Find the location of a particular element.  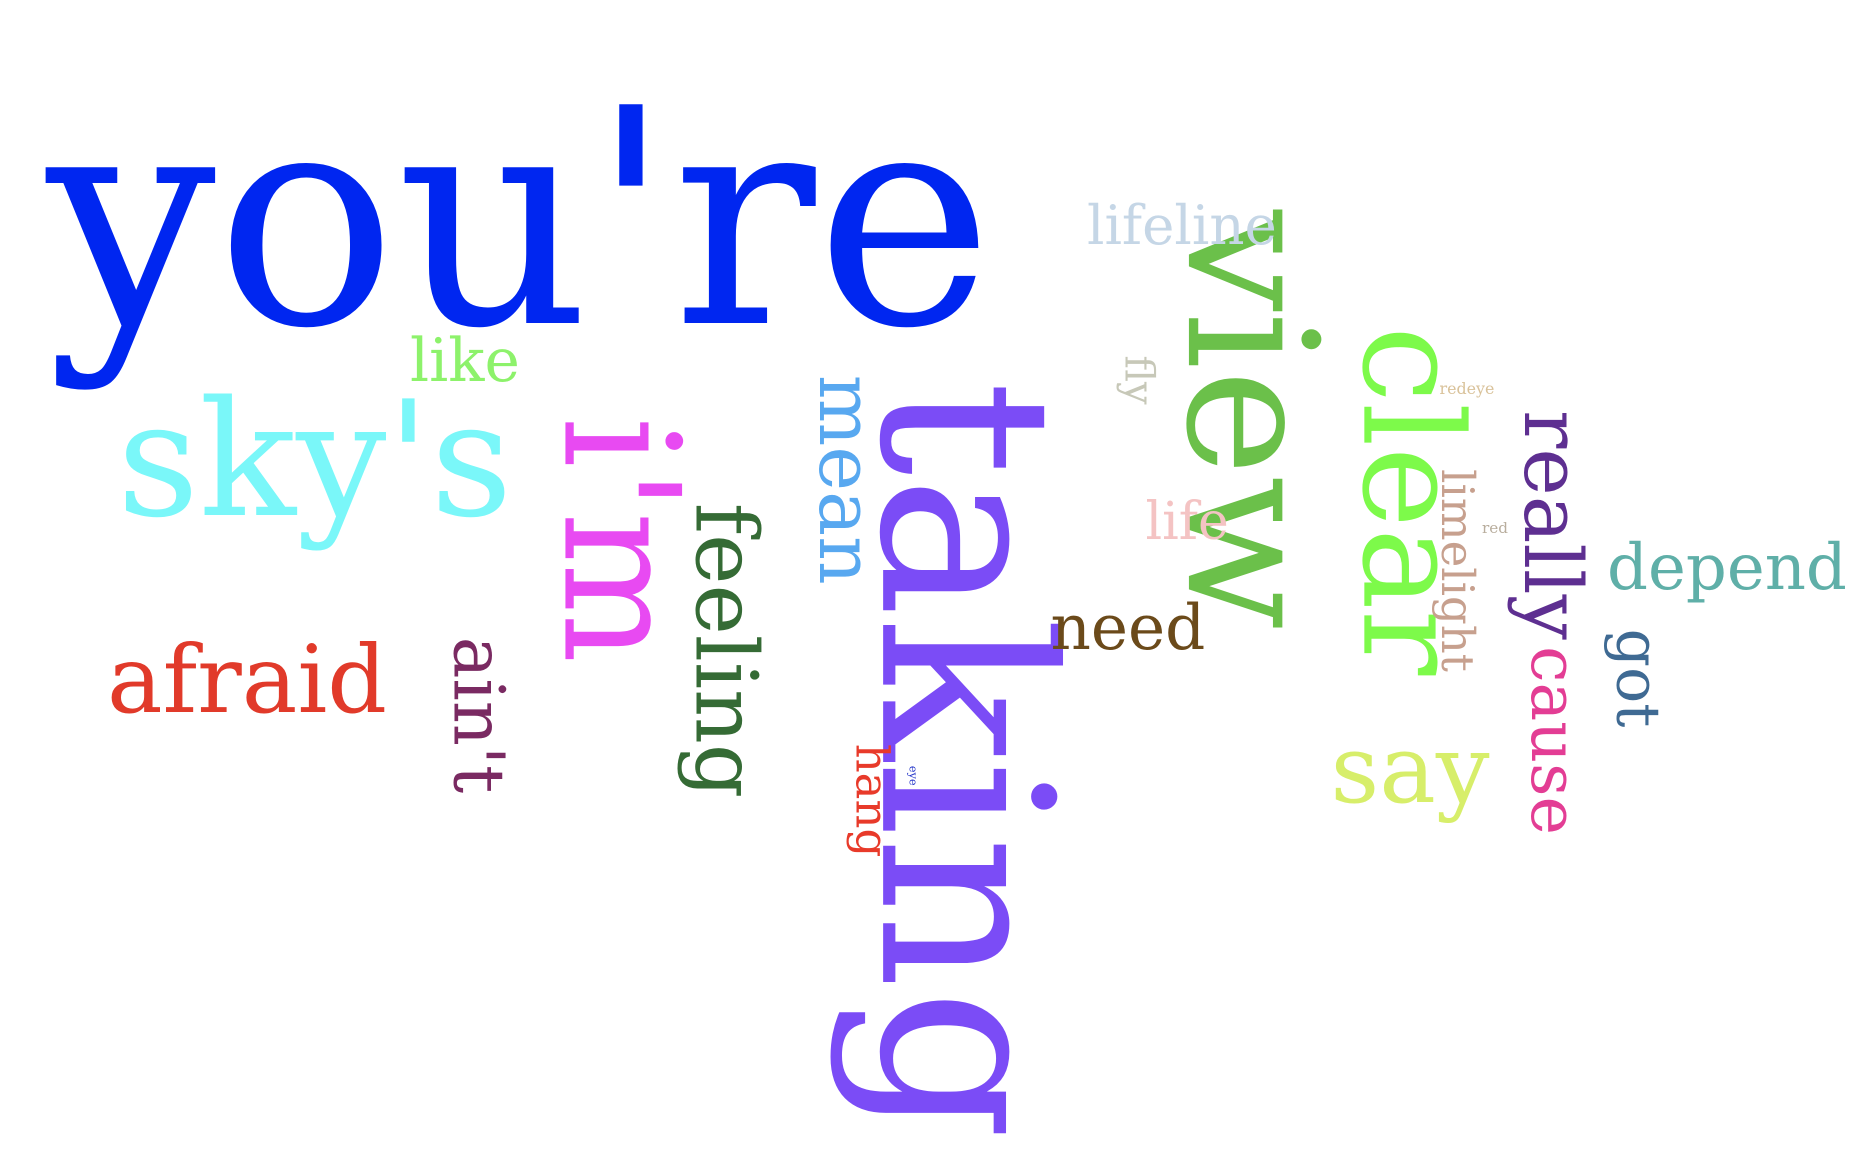

word-feeling: feeling is located at coordinates (725, 650).